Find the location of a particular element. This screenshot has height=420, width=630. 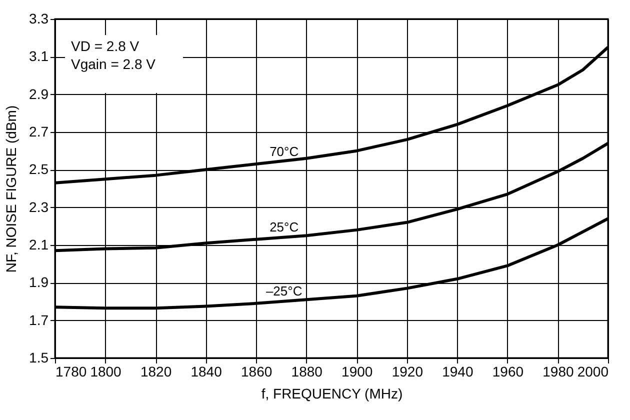

x-tick-label: 1900 is located at coordinates (357, 372).